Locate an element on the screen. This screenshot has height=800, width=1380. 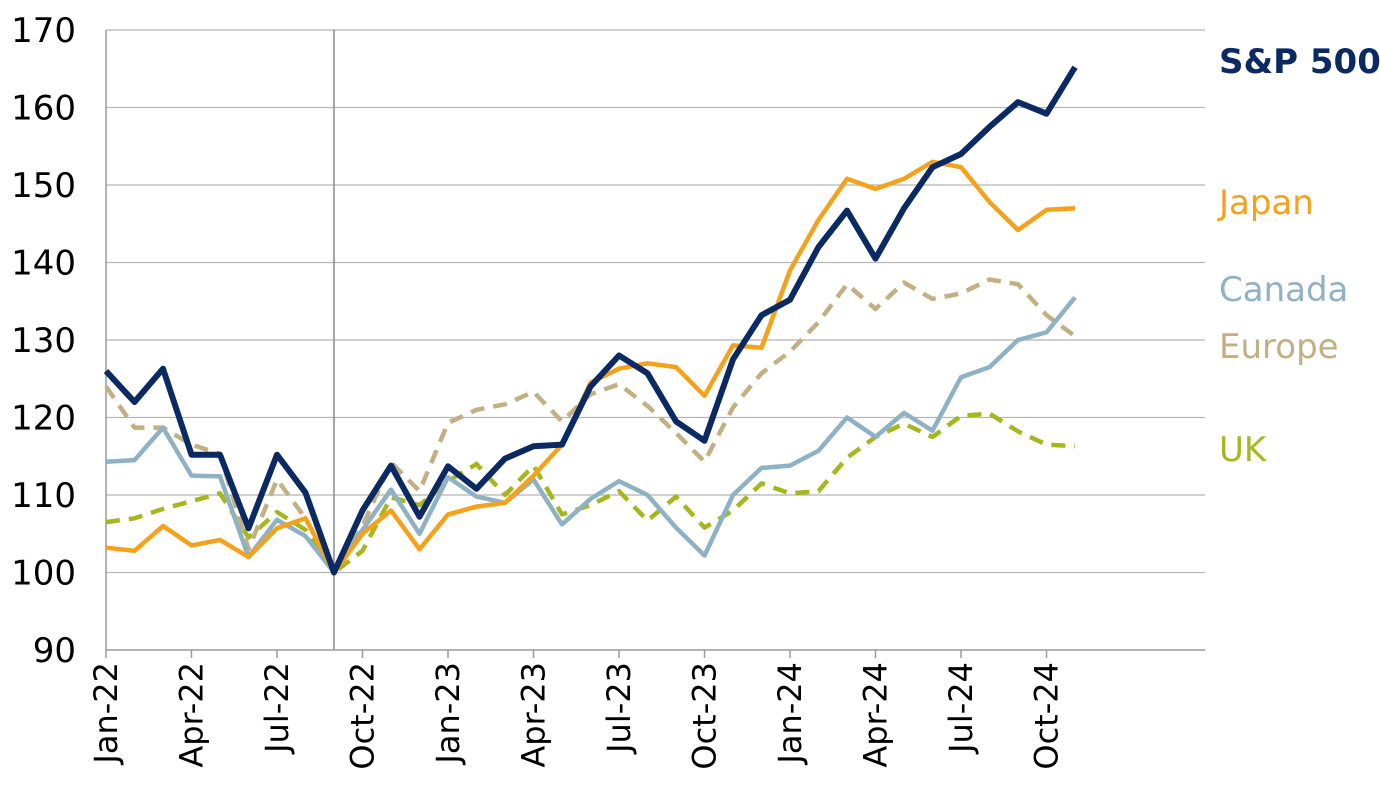
series-label-uk: UK is located at coordinates (1243, 450).